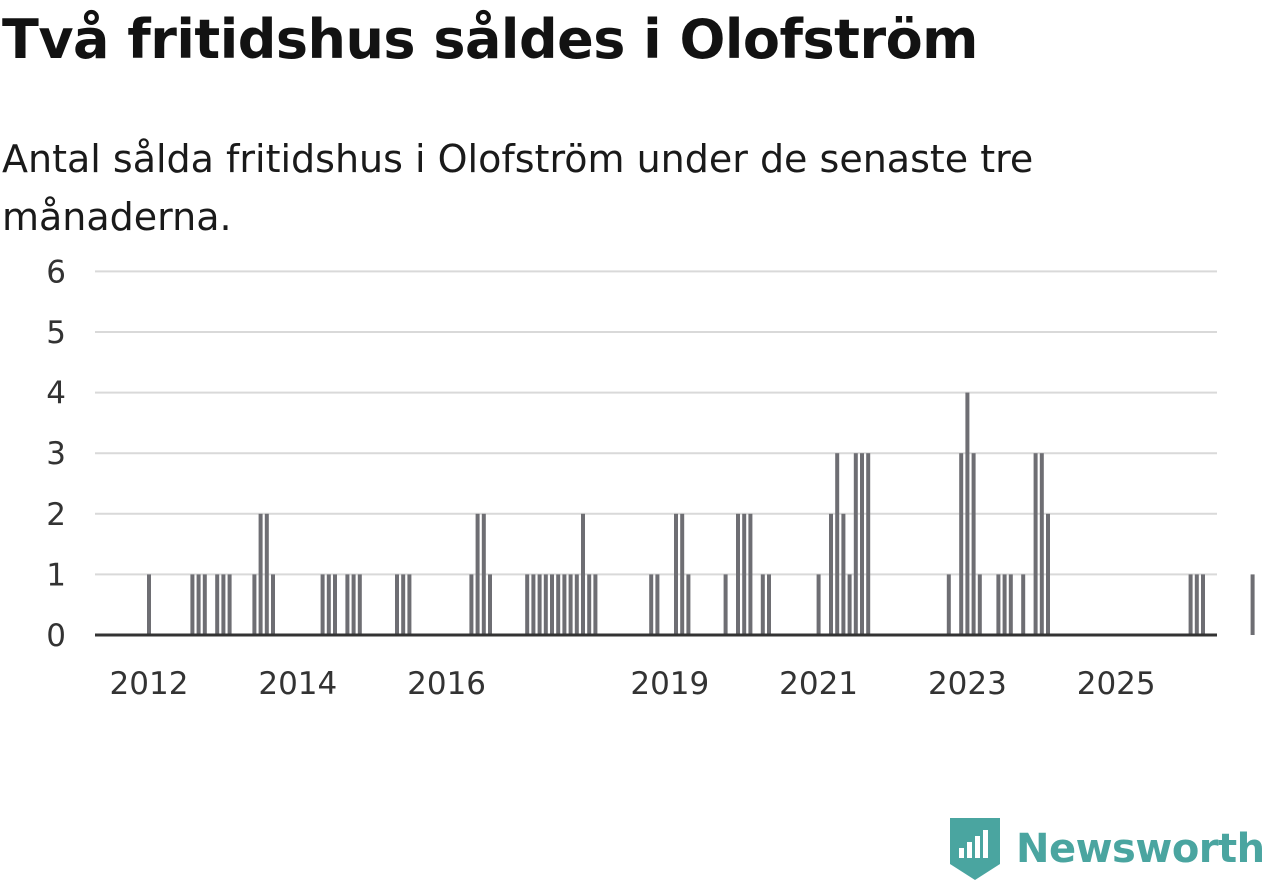 Image resolution: width=1262 pixels, height=880 pixels. I want to click on brand-name: Newsworthy, so click(1139, 849).